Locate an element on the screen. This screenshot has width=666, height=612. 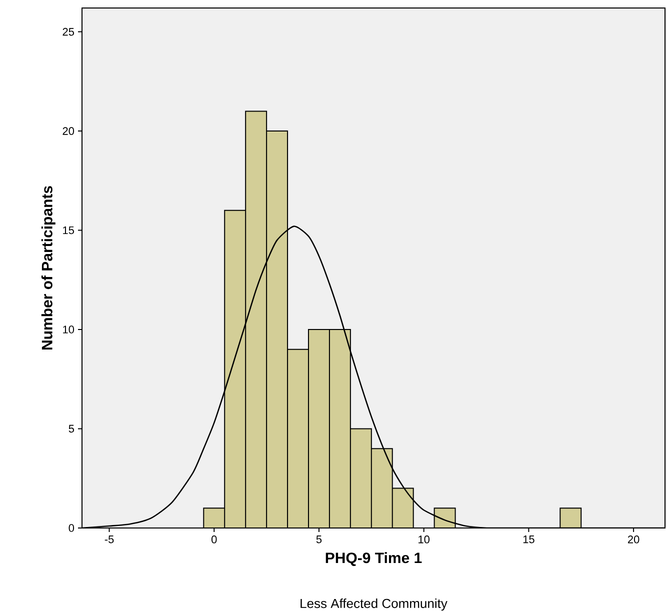
text: Less Affected Community is located at coordinates (374, 604).